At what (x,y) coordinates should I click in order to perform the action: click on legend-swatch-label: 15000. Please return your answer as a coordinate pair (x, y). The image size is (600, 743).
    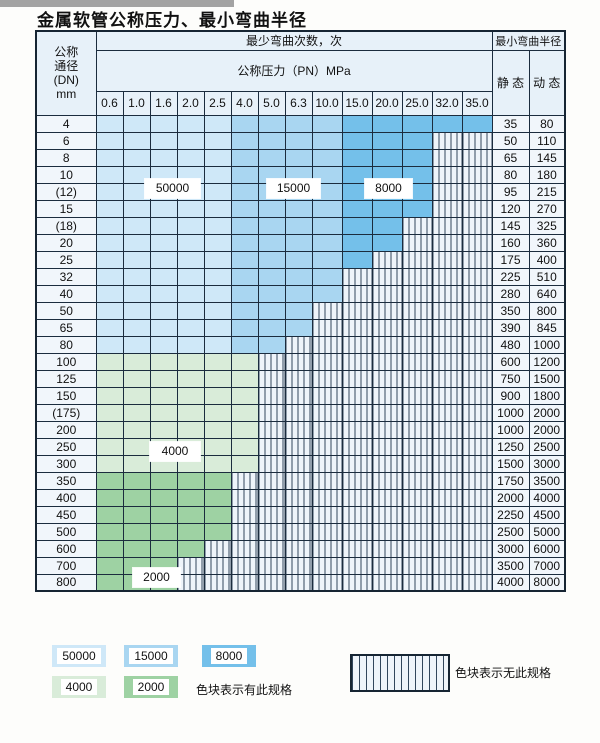
    Looking at the image, I should click on (151, 656).